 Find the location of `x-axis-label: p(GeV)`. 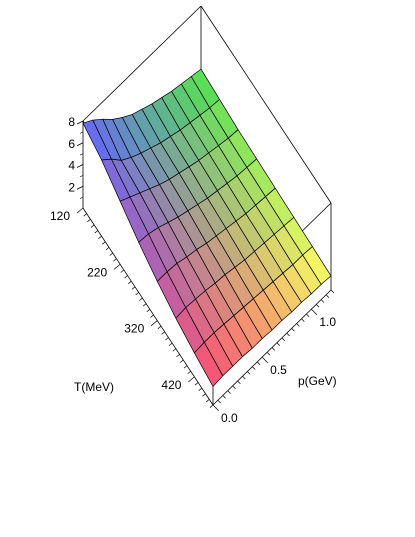

x-axis-label: p(GeV) is located at coordinates (317, 381).